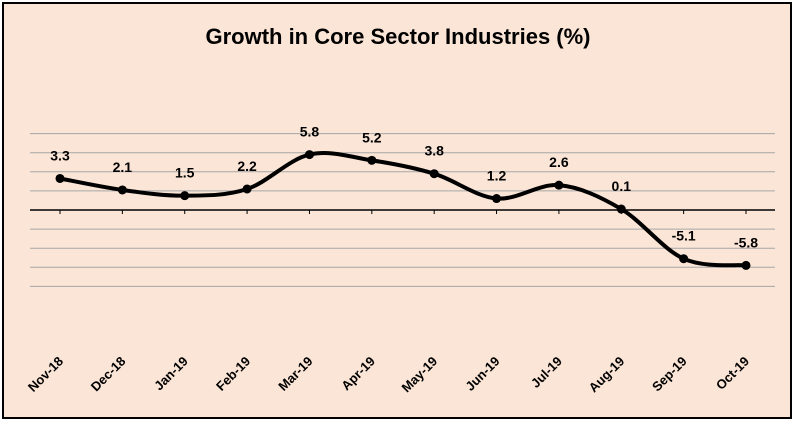 This screenshot has height=427, width=800. I want to click on x-tick-label: Feb-19, so click(233, 374).